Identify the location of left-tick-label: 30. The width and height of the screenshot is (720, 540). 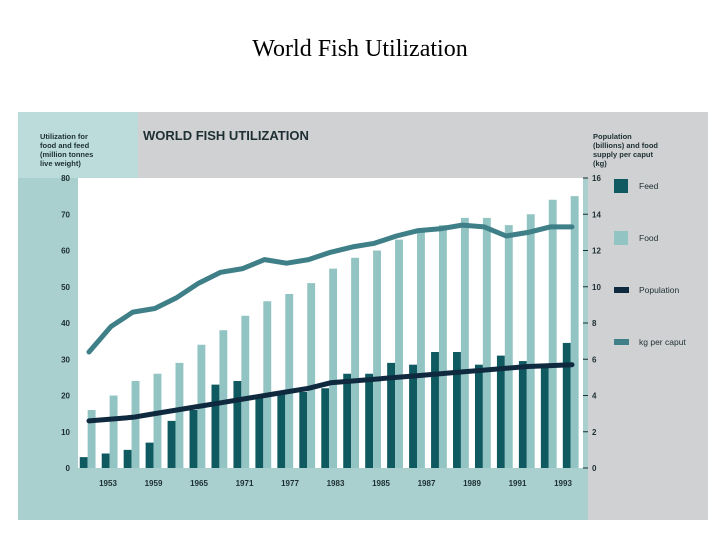
(65, 359).